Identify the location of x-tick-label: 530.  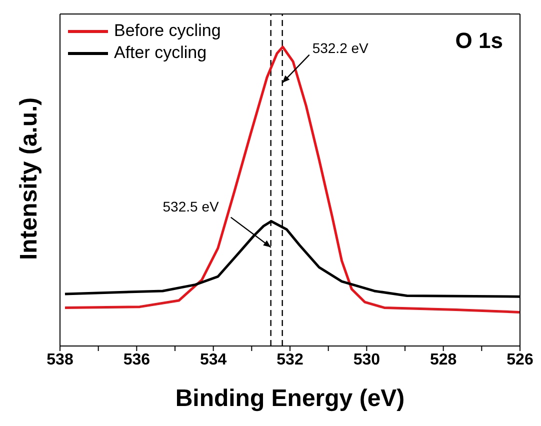
(366, 359).